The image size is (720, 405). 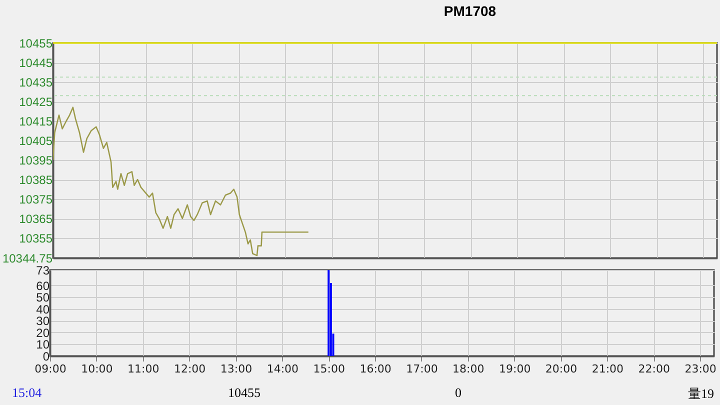 What do you see at coordinates (43, 345) in the screenshot?
I see `y-tick-label: 10` at bounding box center [43, 345].